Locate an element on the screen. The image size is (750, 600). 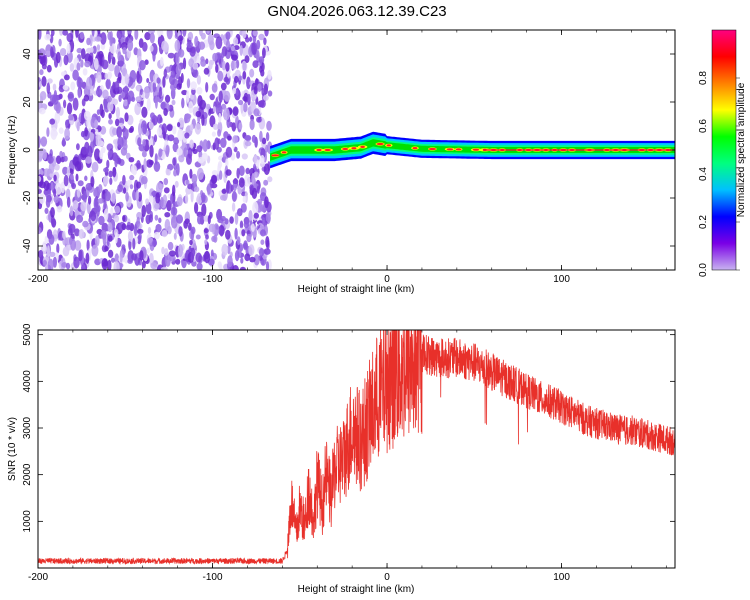
spectrogram-xtick-label: 0 is located at coordinates (387, 279).